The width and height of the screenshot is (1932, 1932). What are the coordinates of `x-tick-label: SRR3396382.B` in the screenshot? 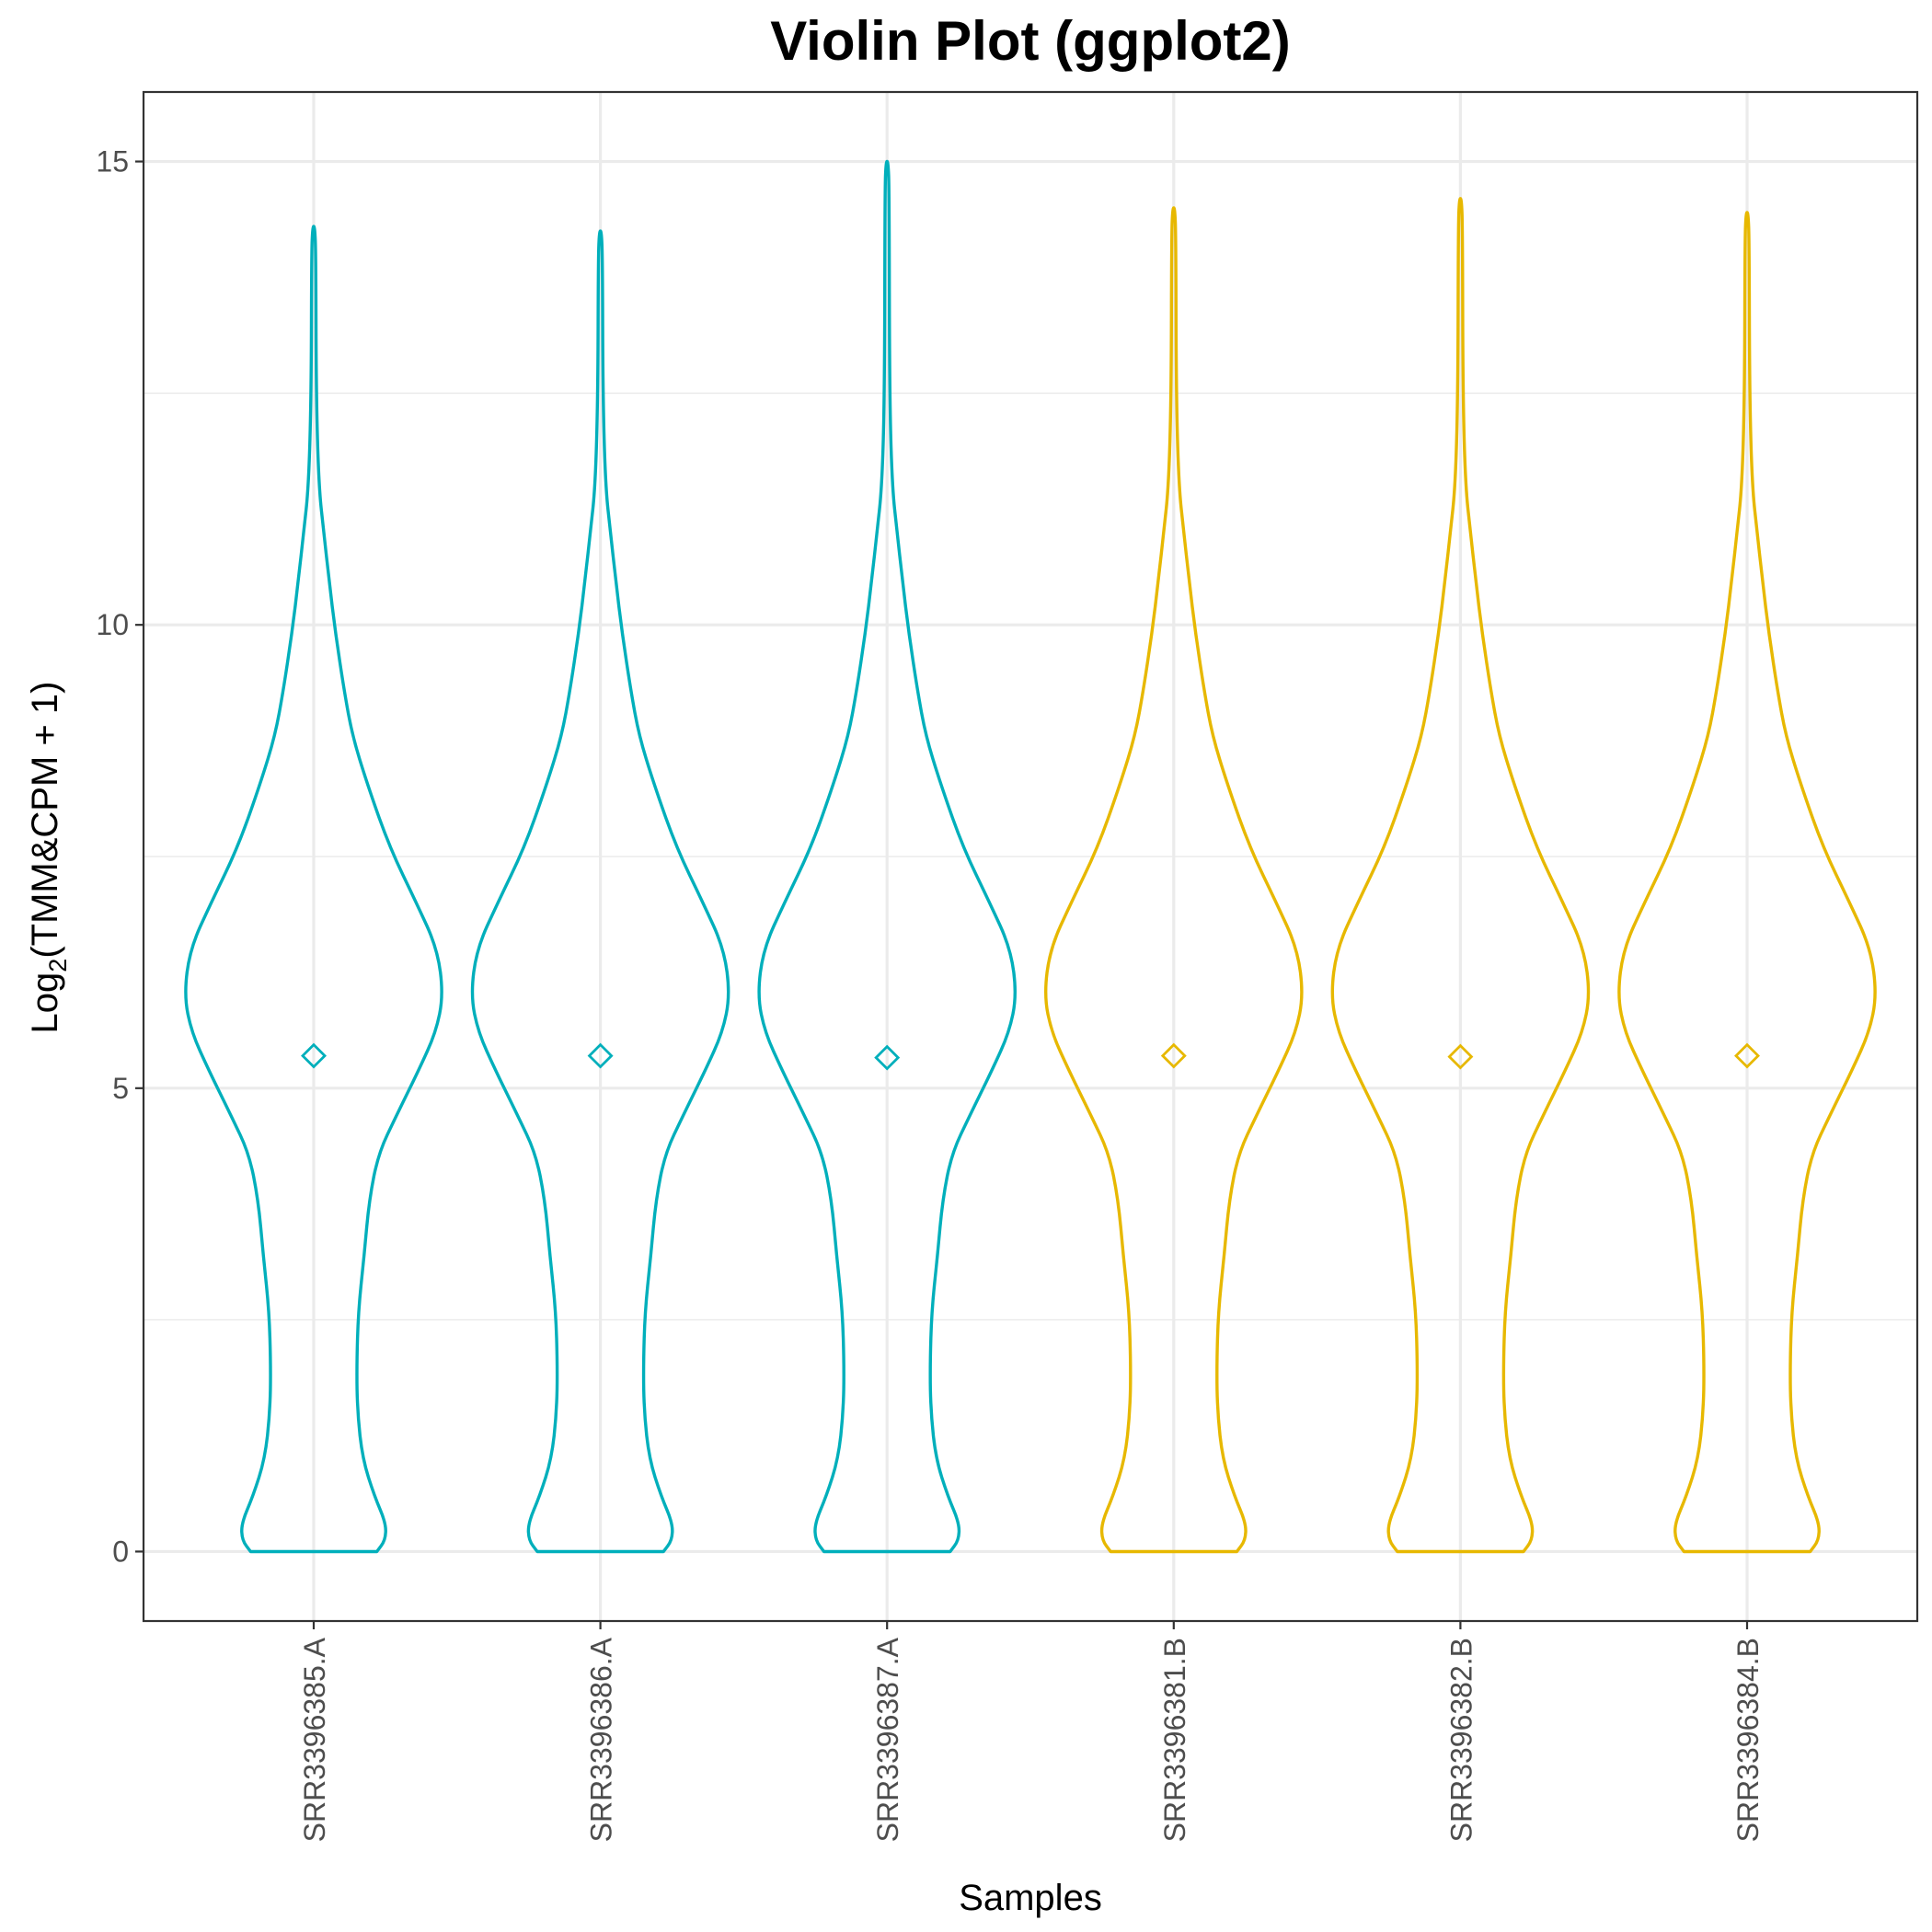 It's located at (1461, 1740).